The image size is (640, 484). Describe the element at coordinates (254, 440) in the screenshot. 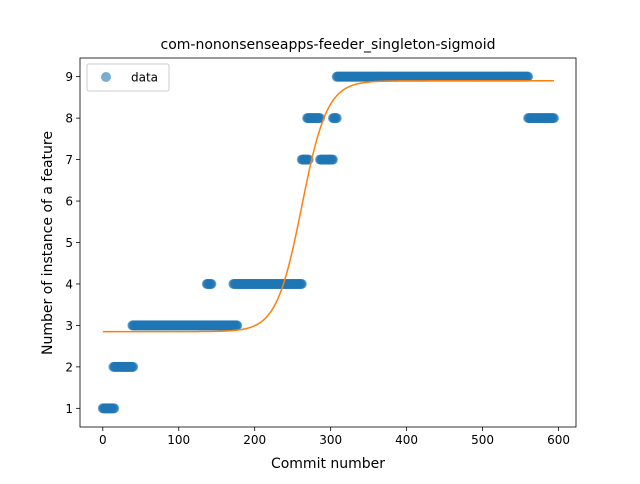

I see `x-tick-label: 200` at that location.